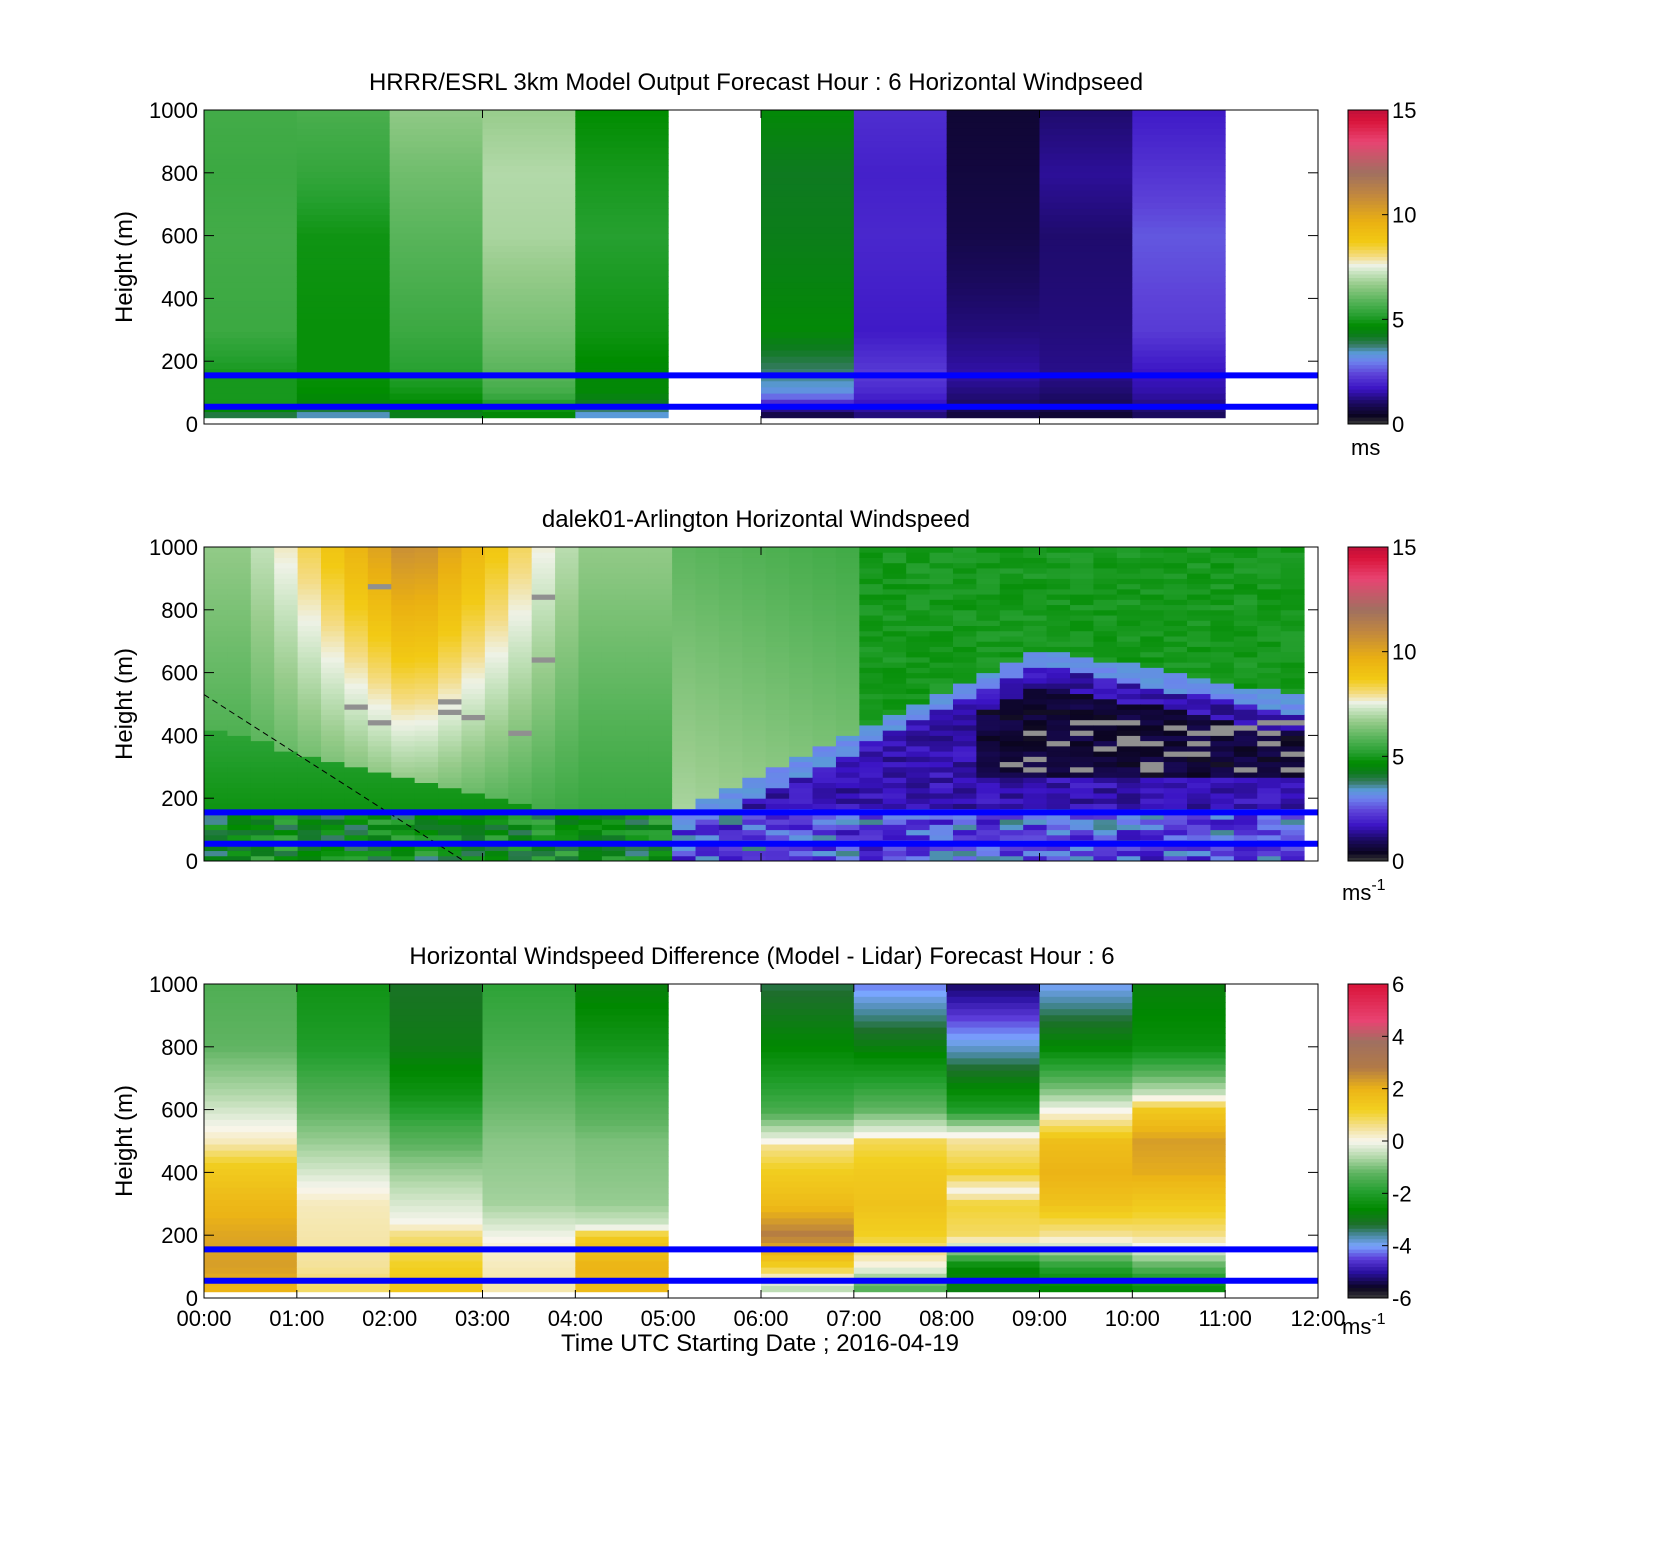 The image size is (1680, 1561). Describe the element at coordinates (1398, 756) in the screenshot. I see `colorbar-tick-label: 5` at that location.